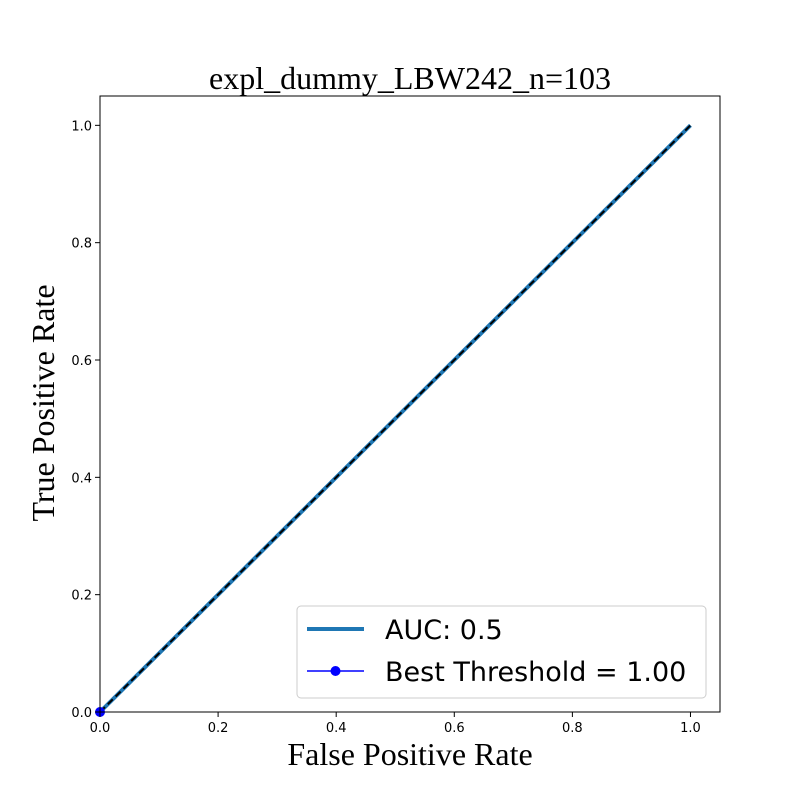 The height and width of the screenshot is (800, 800). I want to click on legend: AUC: 0.5 Best Threshold = 1.00, so click(501, 652).